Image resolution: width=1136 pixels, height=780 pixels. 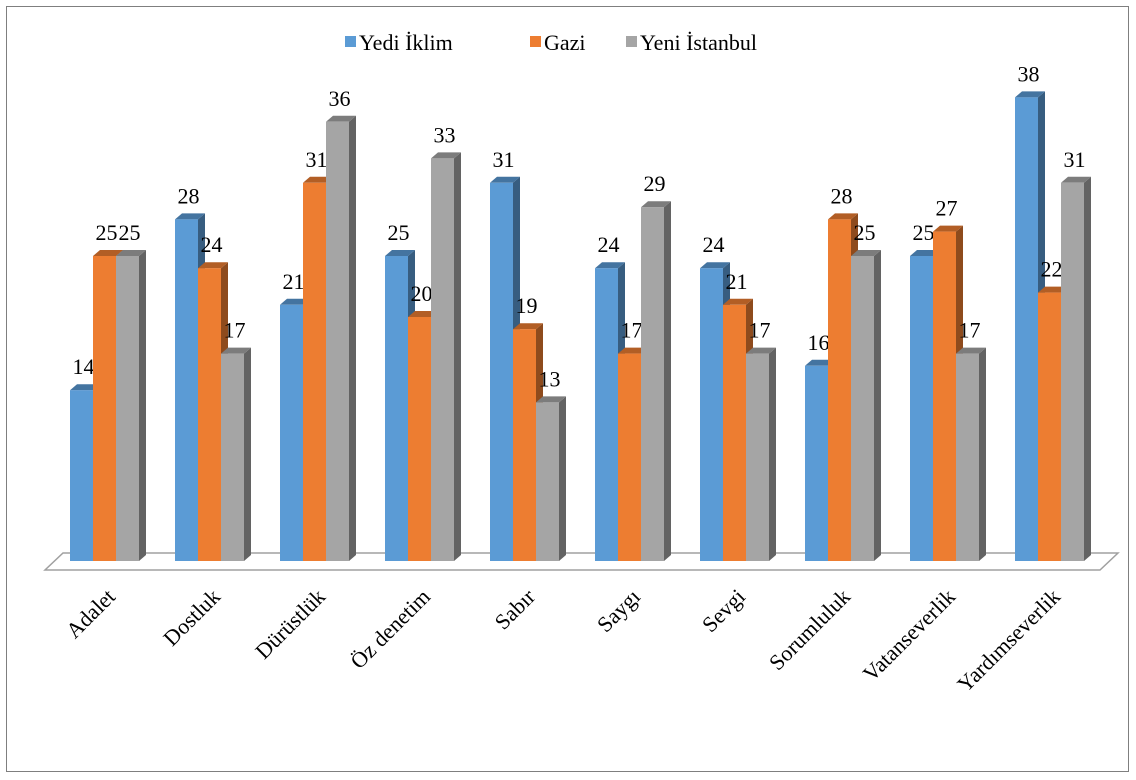 What do you see at coordinates (1029, 73) in the screenshot?
I see `data-label: 38` at bounding box center [1029, 73].